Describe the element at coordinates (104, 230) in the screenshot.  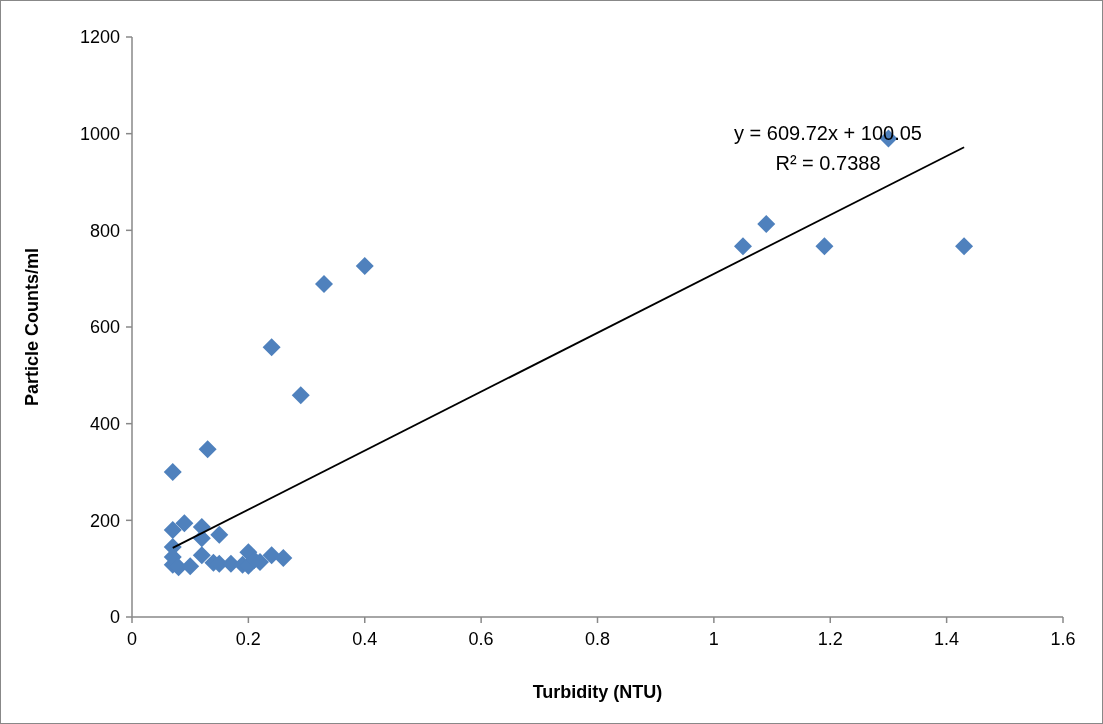
I see `y-tick-label: 800` at that location.